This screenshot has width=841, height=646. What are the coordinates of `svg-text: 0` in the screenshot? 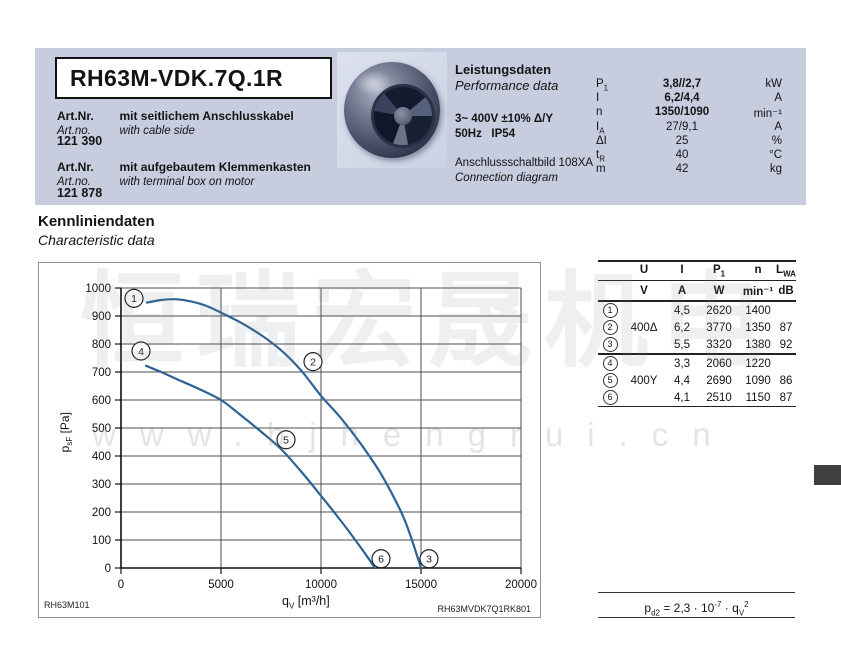 It's located at (108, 569).